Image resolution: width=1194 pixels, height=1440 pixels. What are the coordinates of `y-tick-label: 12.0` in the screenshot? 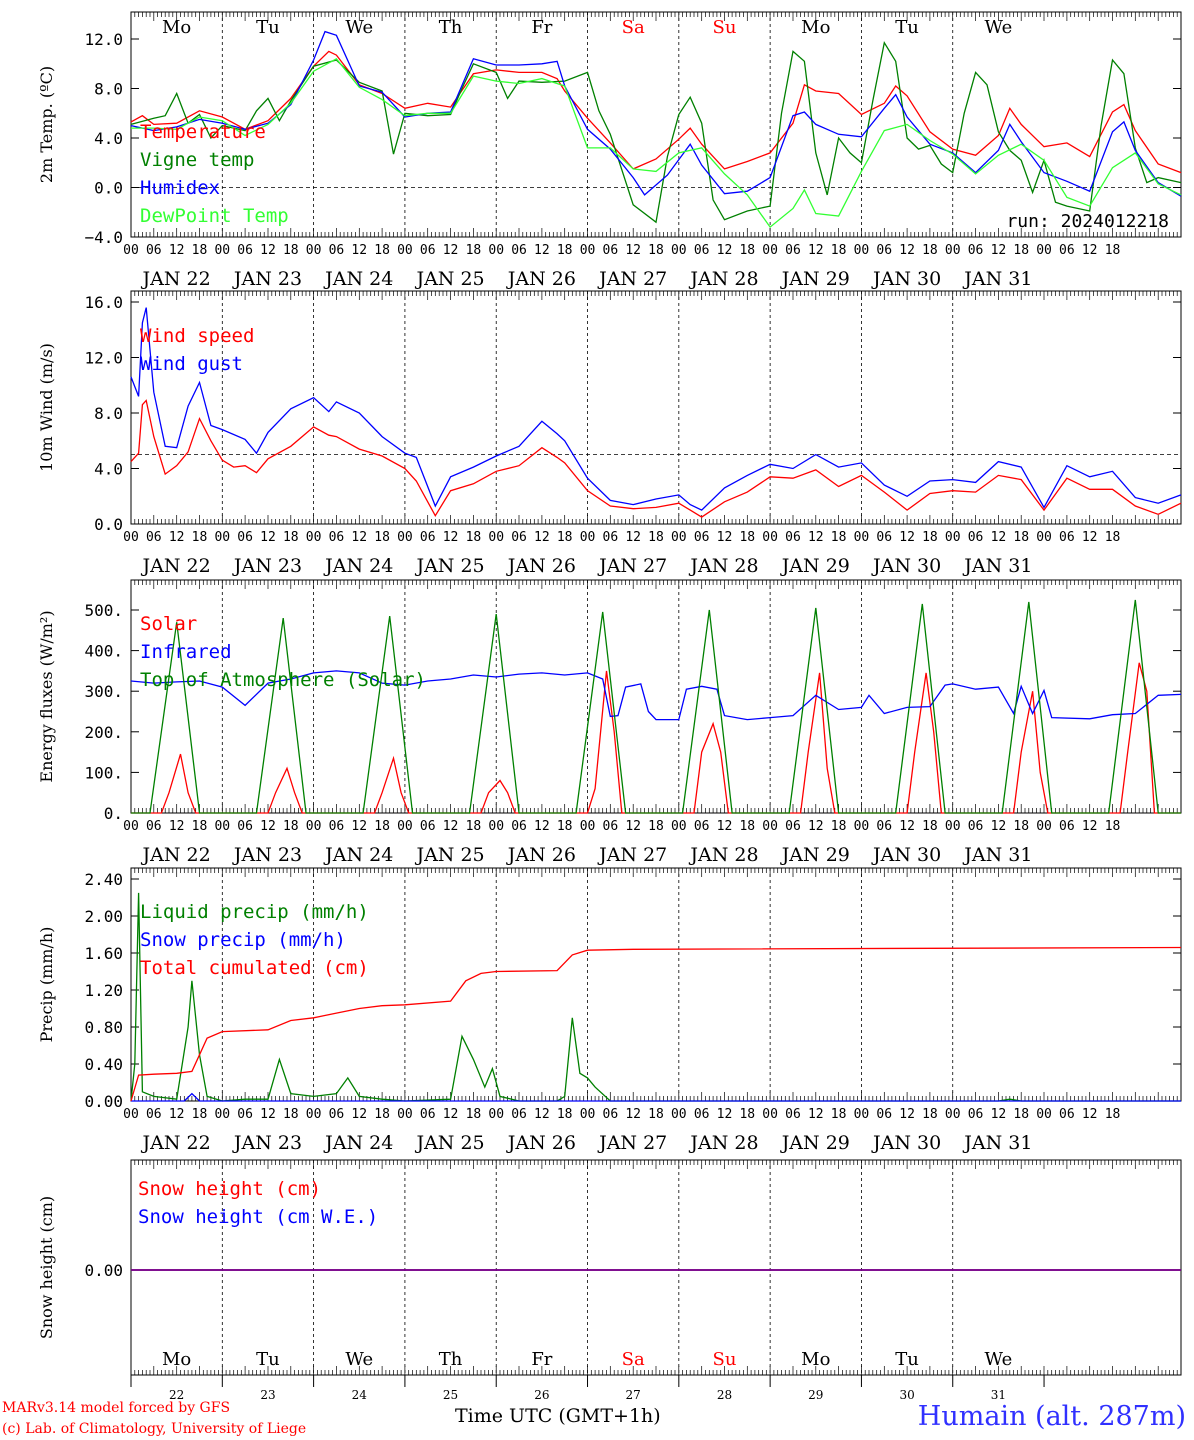 It's located at (103, 39).